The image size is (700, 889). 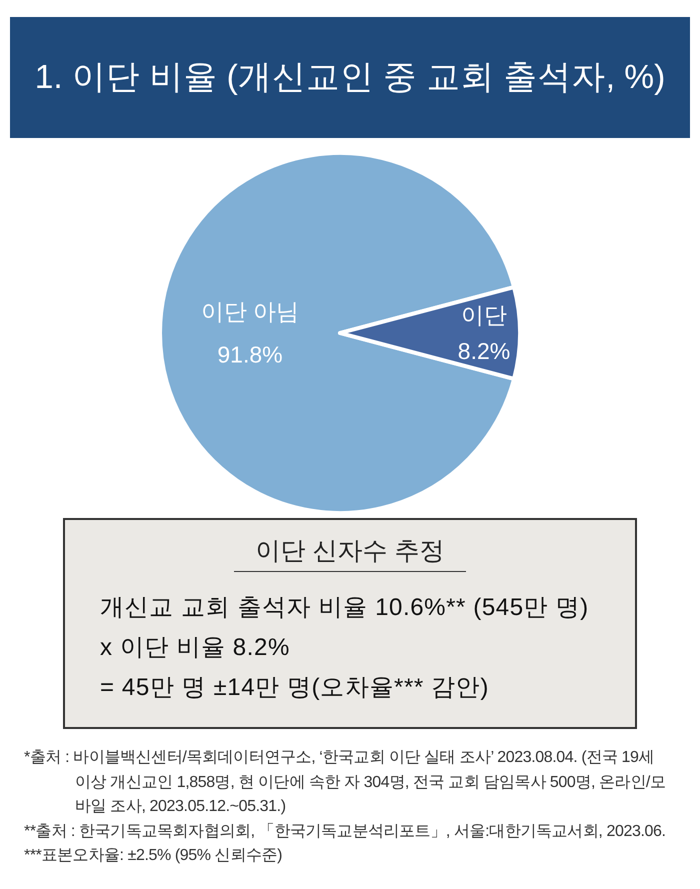 What do you see at coordinates (195, 648) in the screenshot?
I see `text: x 이단 비율 8.2%` at bounding box center [195, 648].